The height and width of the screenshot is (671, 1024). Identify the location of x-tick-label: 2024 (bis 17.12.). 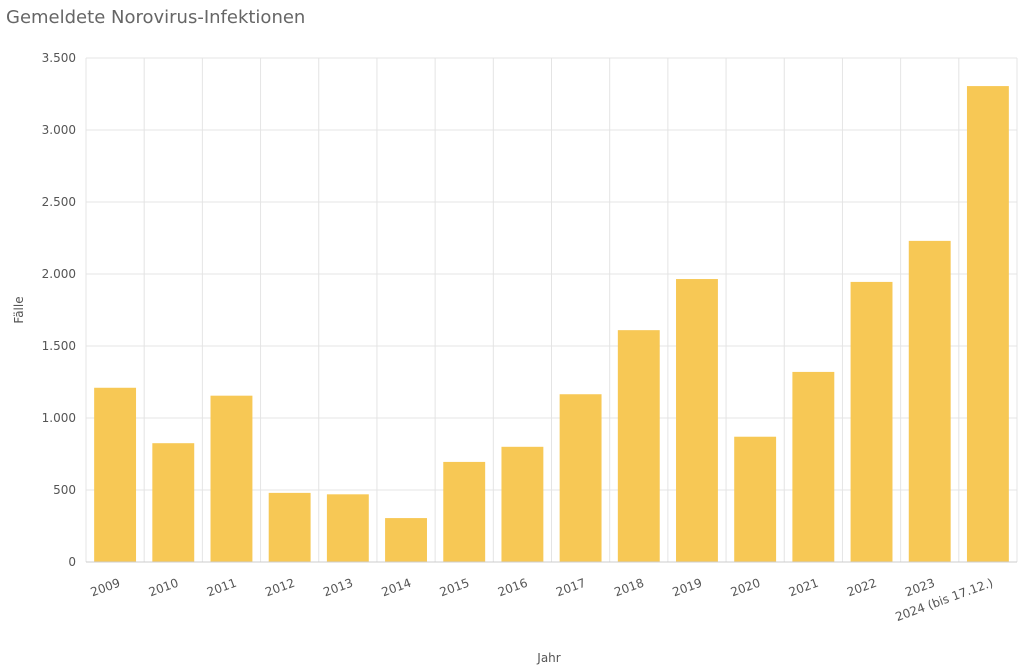
(943, 600).